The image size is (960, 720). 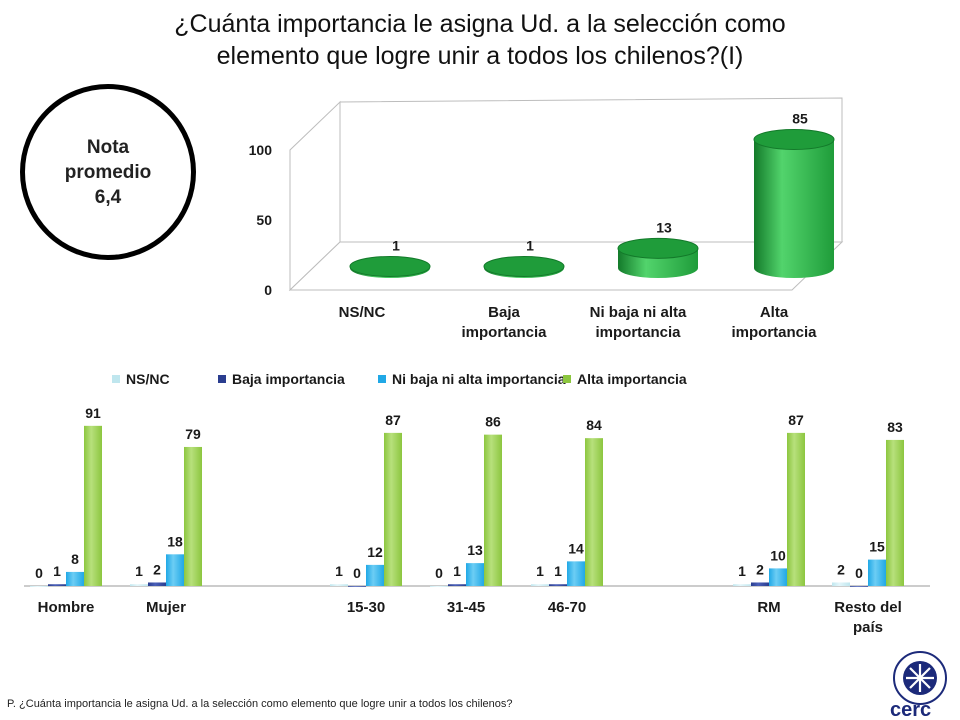 I want to click on bottom-category-label: 46-70, so click(x=567, y=607).